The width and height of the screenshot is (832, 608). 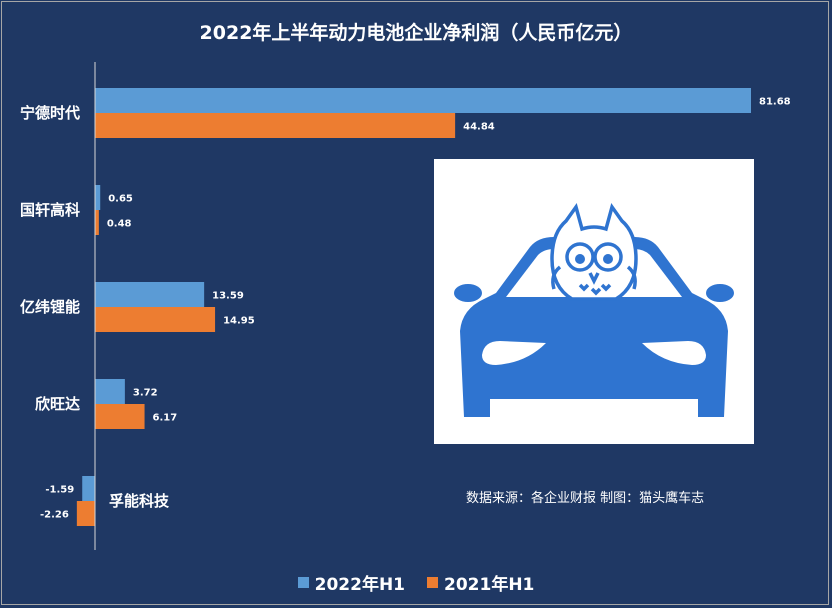 I want to click on legend-label-2021: 2021年H1, so click(x=489, y=585).